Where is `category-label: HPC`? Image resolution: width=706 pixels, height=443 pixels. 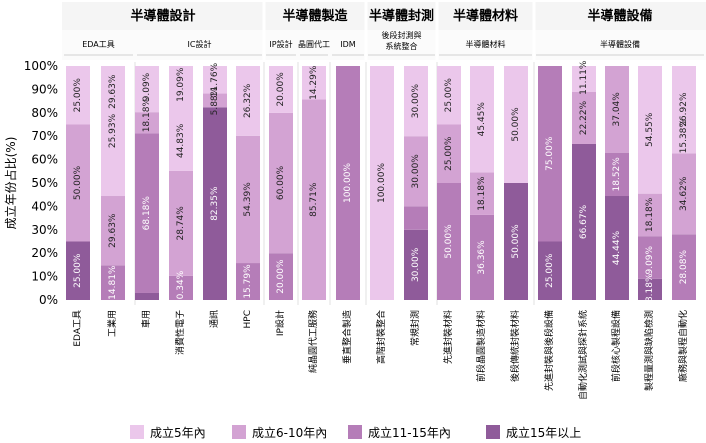 category-label: HPC is located at coordinates (248, 319).